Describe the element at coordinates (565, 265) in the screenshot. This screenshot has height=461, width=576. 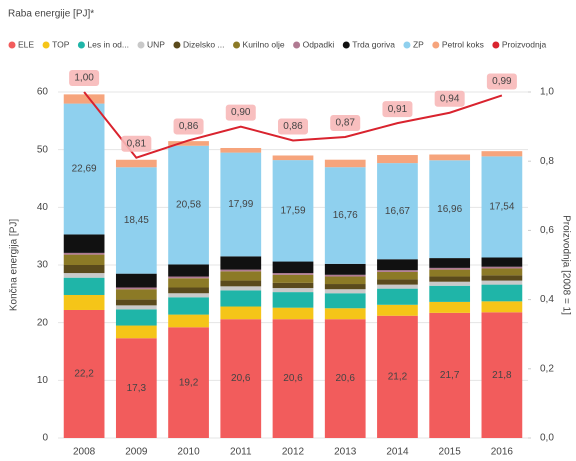
I see `y2-axis-title: Proizvodnja [2008 = 1]` at that location.